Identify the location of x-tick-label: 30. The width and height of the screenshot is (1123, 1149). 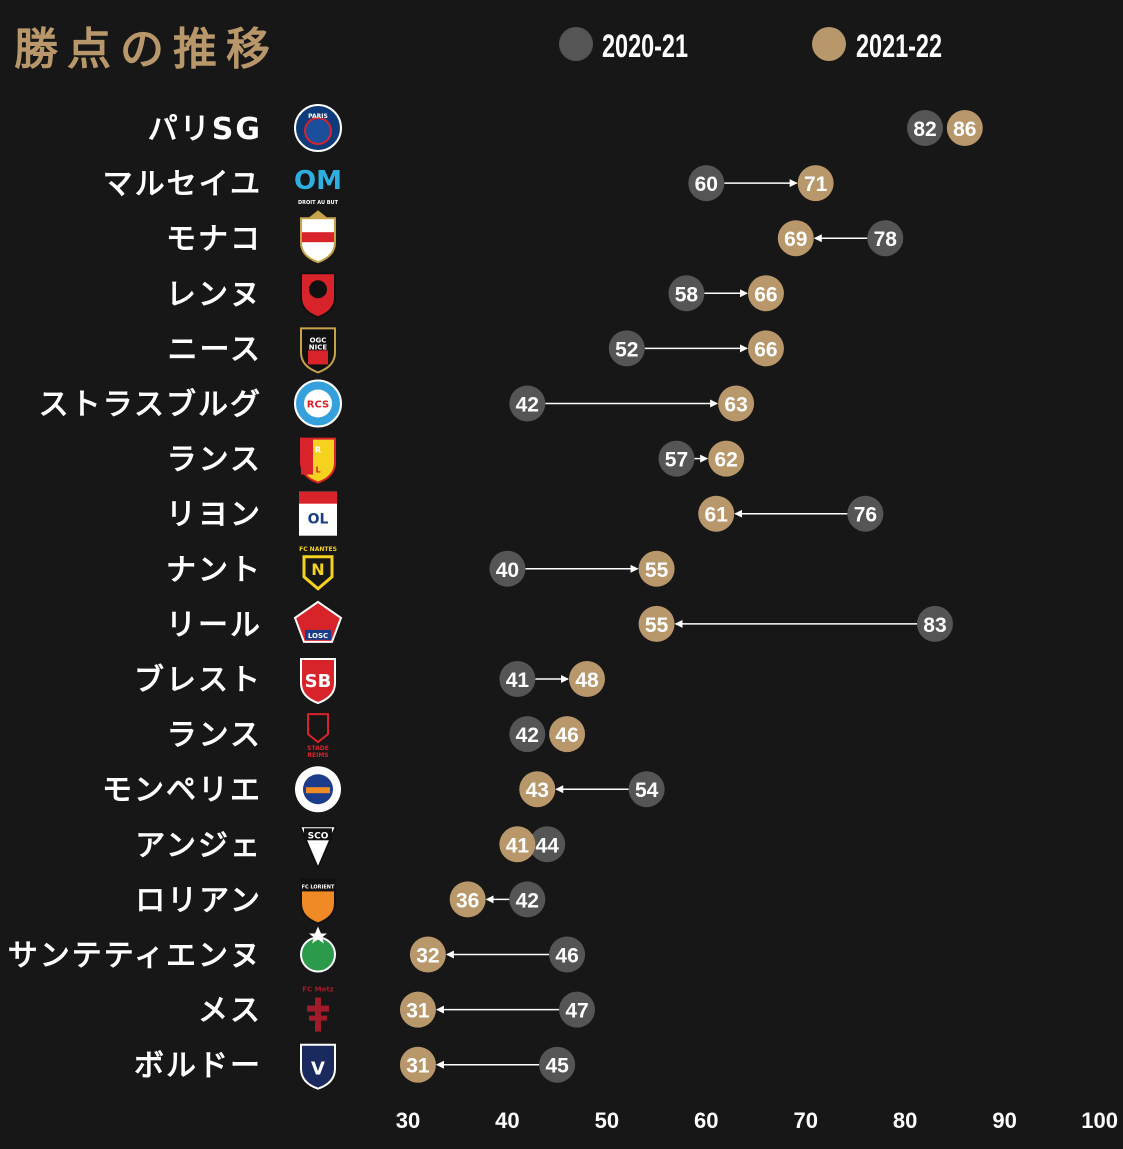
(408, 1120).